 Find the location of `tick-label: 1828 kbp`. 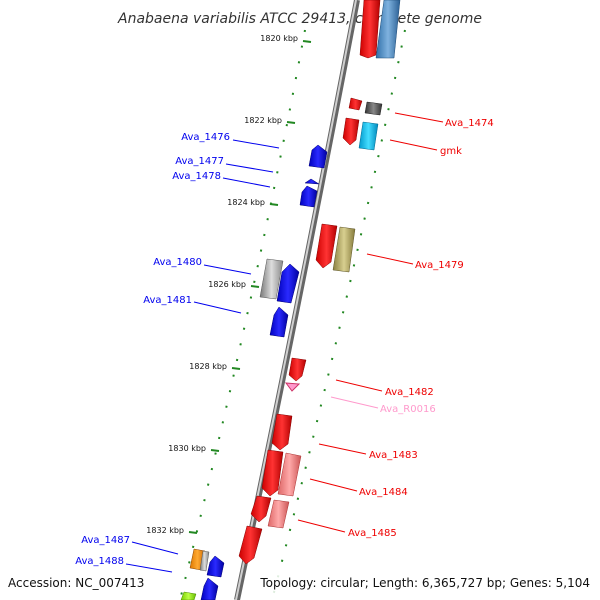

tick-label: 1828 kbp is located at coordinates (208, 366).